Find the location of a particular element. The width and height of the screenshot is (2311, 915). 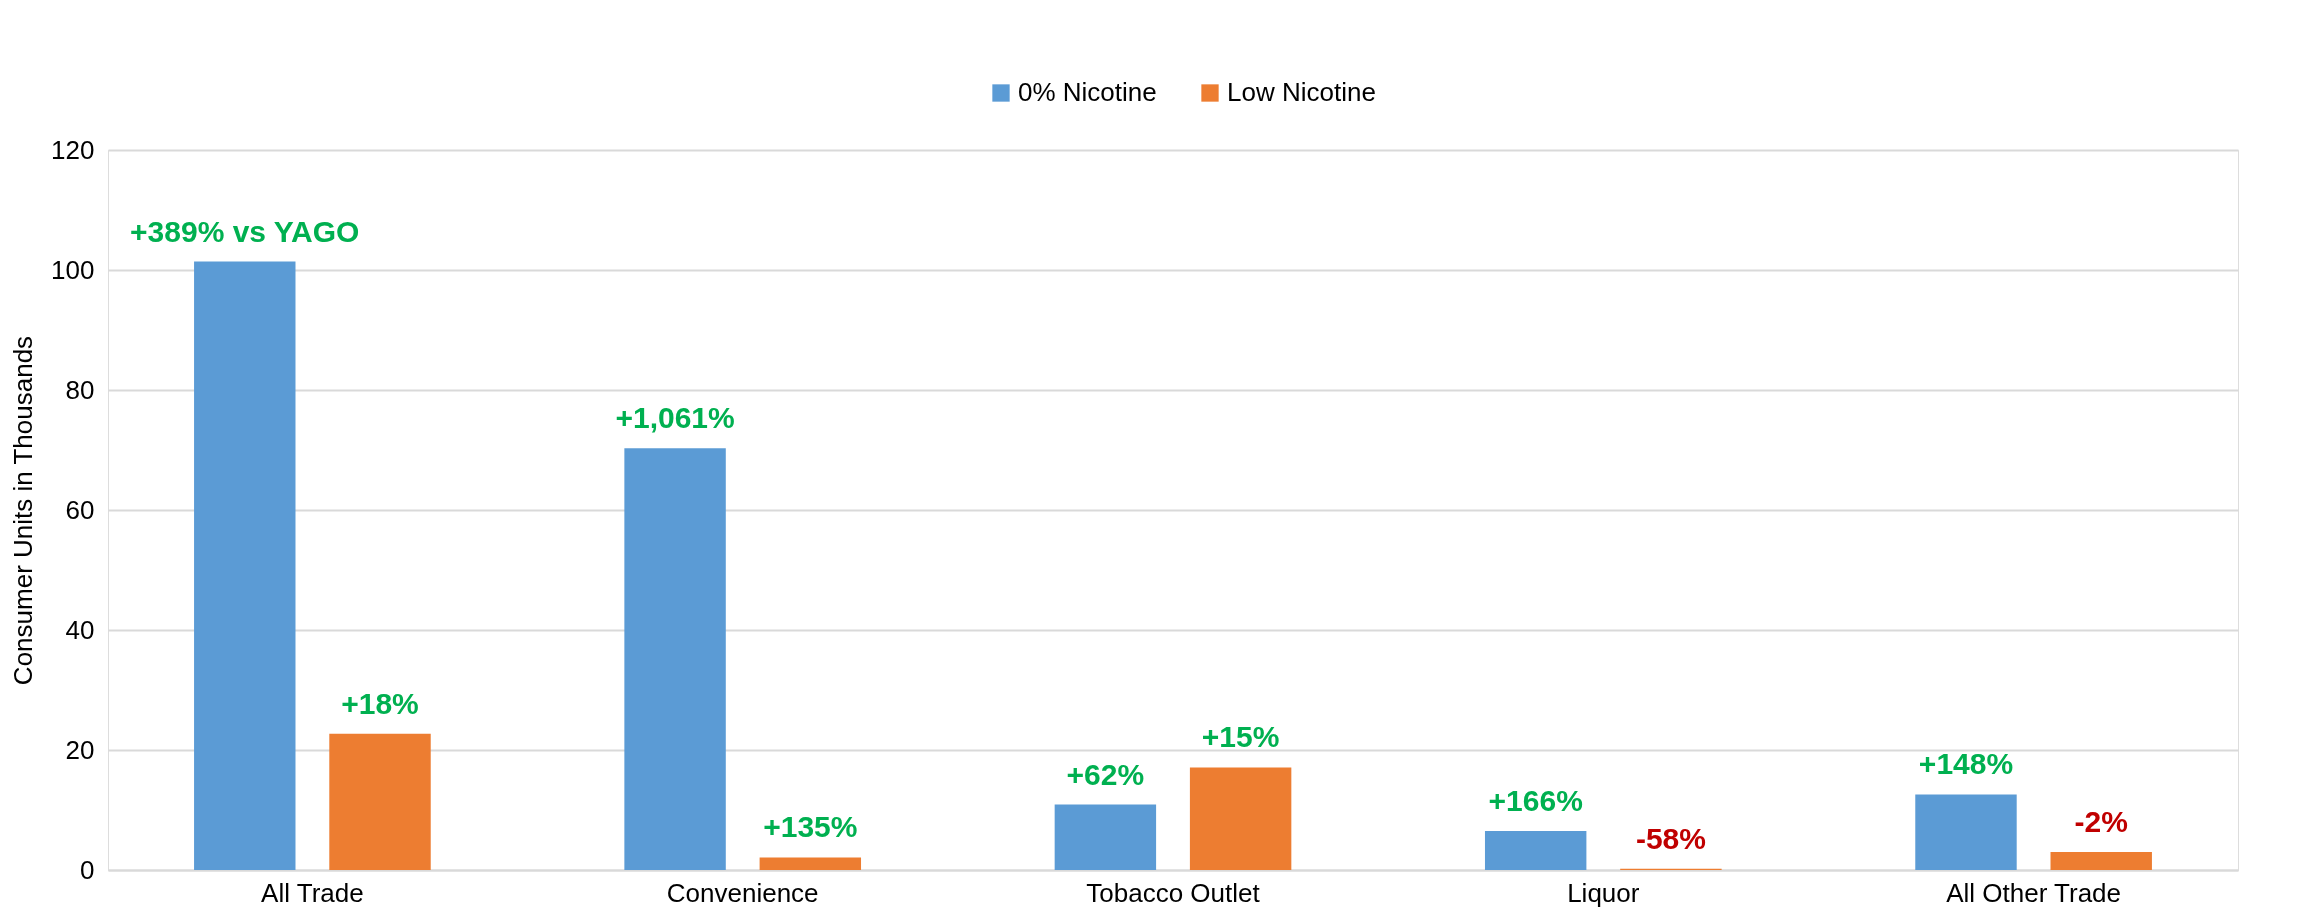

annotation: +62% is located at coordinates (1105, 774).